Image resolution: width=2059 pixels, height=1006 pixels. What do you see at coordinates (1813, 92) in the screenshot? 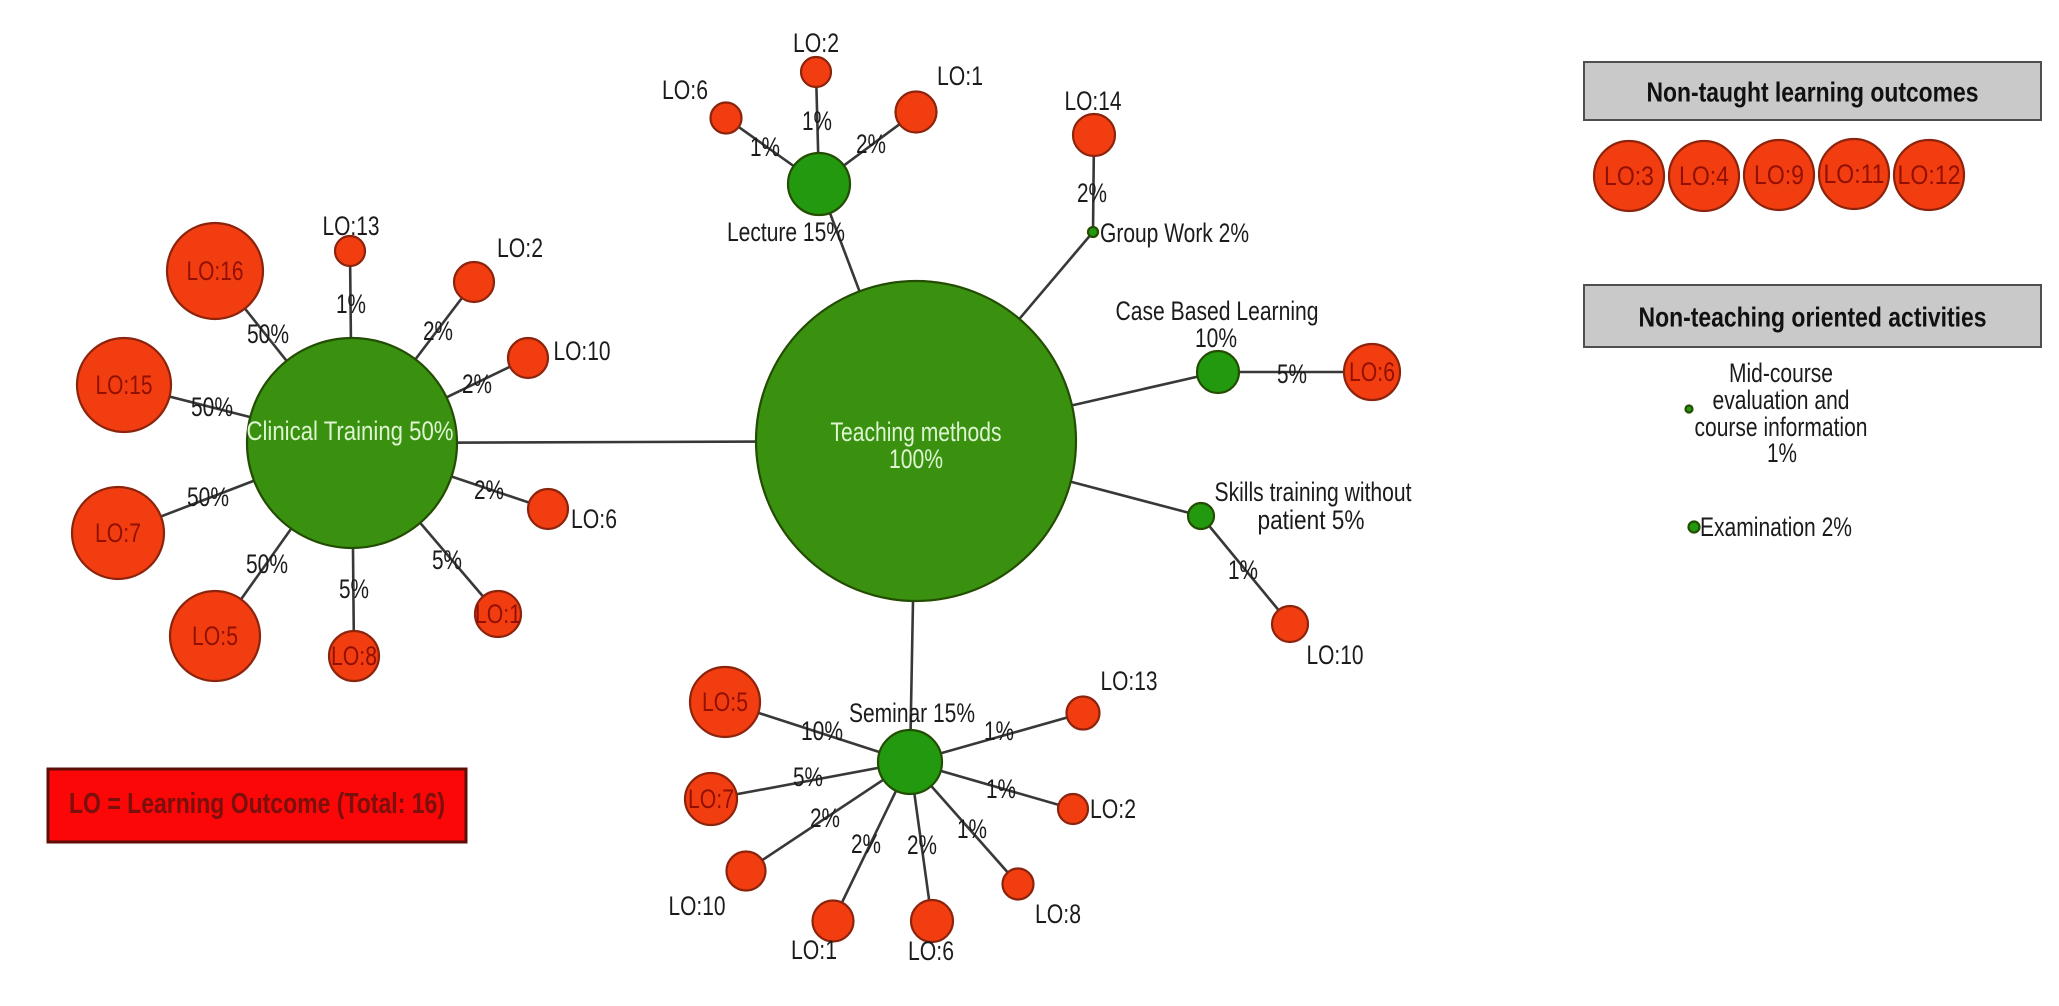
I see `svg-text: Non-taught learning outcomes` at bounding box center [1813, 92].